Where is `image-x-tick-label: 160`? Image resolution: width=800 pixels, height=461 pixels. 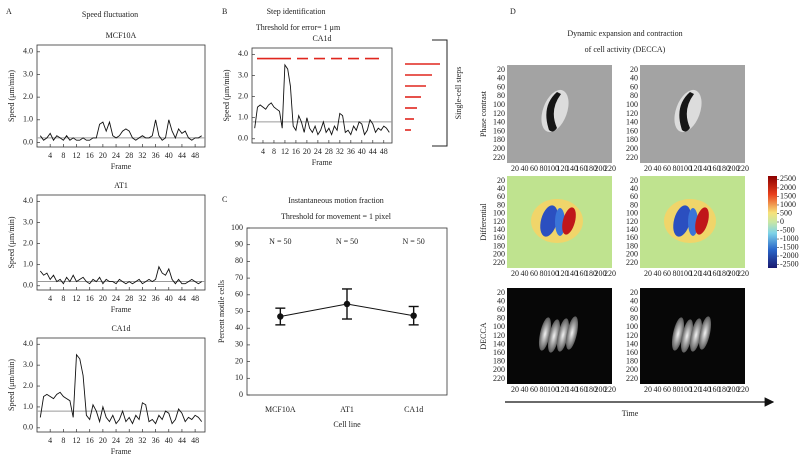
image-x-tick-label: 160 is located at coordinates (582, 389).